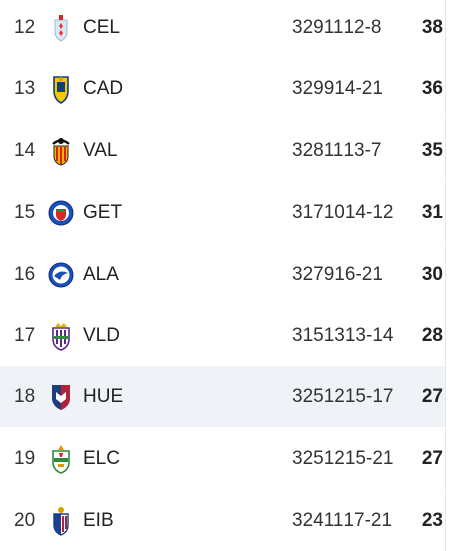 The width and height of the screenshot is (454, 551). What do you see at coordinates (100, 150) in the screenshot?
I see `team-name: VAL` at bounding box center [100, 150].